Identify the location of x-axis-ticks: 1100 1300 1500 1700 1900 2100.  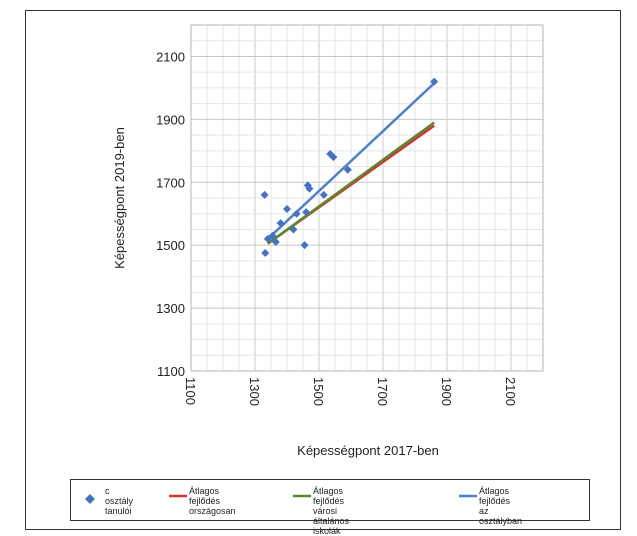
(350, 391).